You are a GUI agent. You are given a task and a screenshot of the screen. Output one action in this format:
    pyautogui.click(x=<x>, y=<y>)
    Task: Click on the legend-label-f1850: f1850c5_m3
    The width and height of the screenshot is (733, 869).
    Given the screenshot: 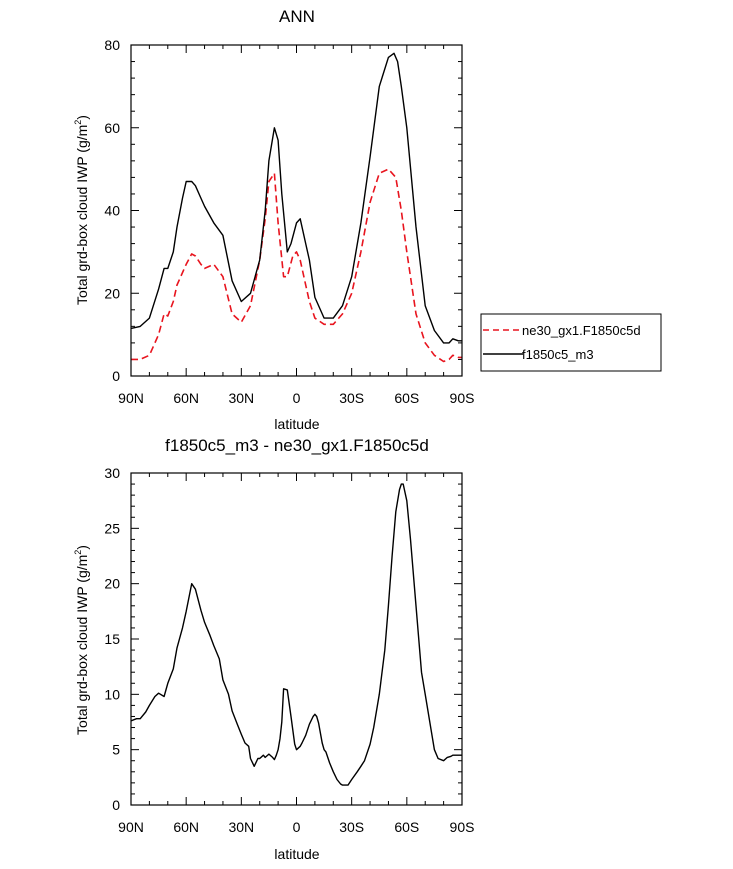 What is the action you would take?
    pyautogui.click(x=558, y=354)
    